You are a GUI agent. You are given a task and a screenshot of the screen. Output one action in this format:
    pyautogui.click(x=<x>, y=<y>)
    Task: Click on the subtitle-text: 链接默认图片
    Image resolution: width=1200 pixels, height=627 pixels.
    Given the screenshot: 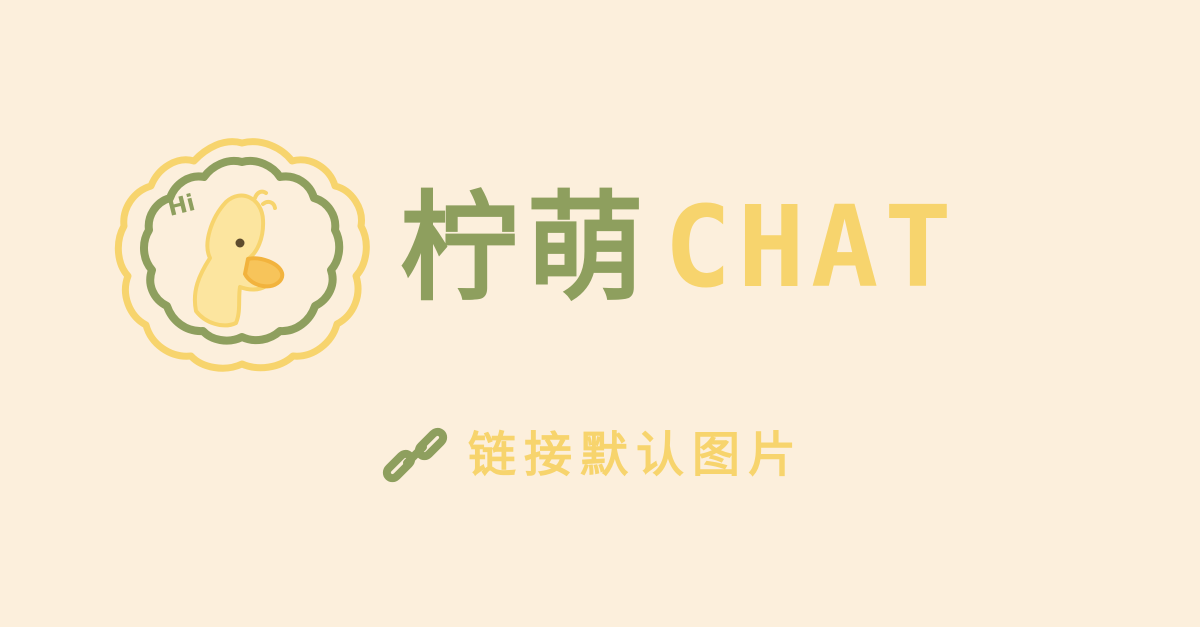 What is the action you would take?
    pyautogui.click(x=636, y=455)
    